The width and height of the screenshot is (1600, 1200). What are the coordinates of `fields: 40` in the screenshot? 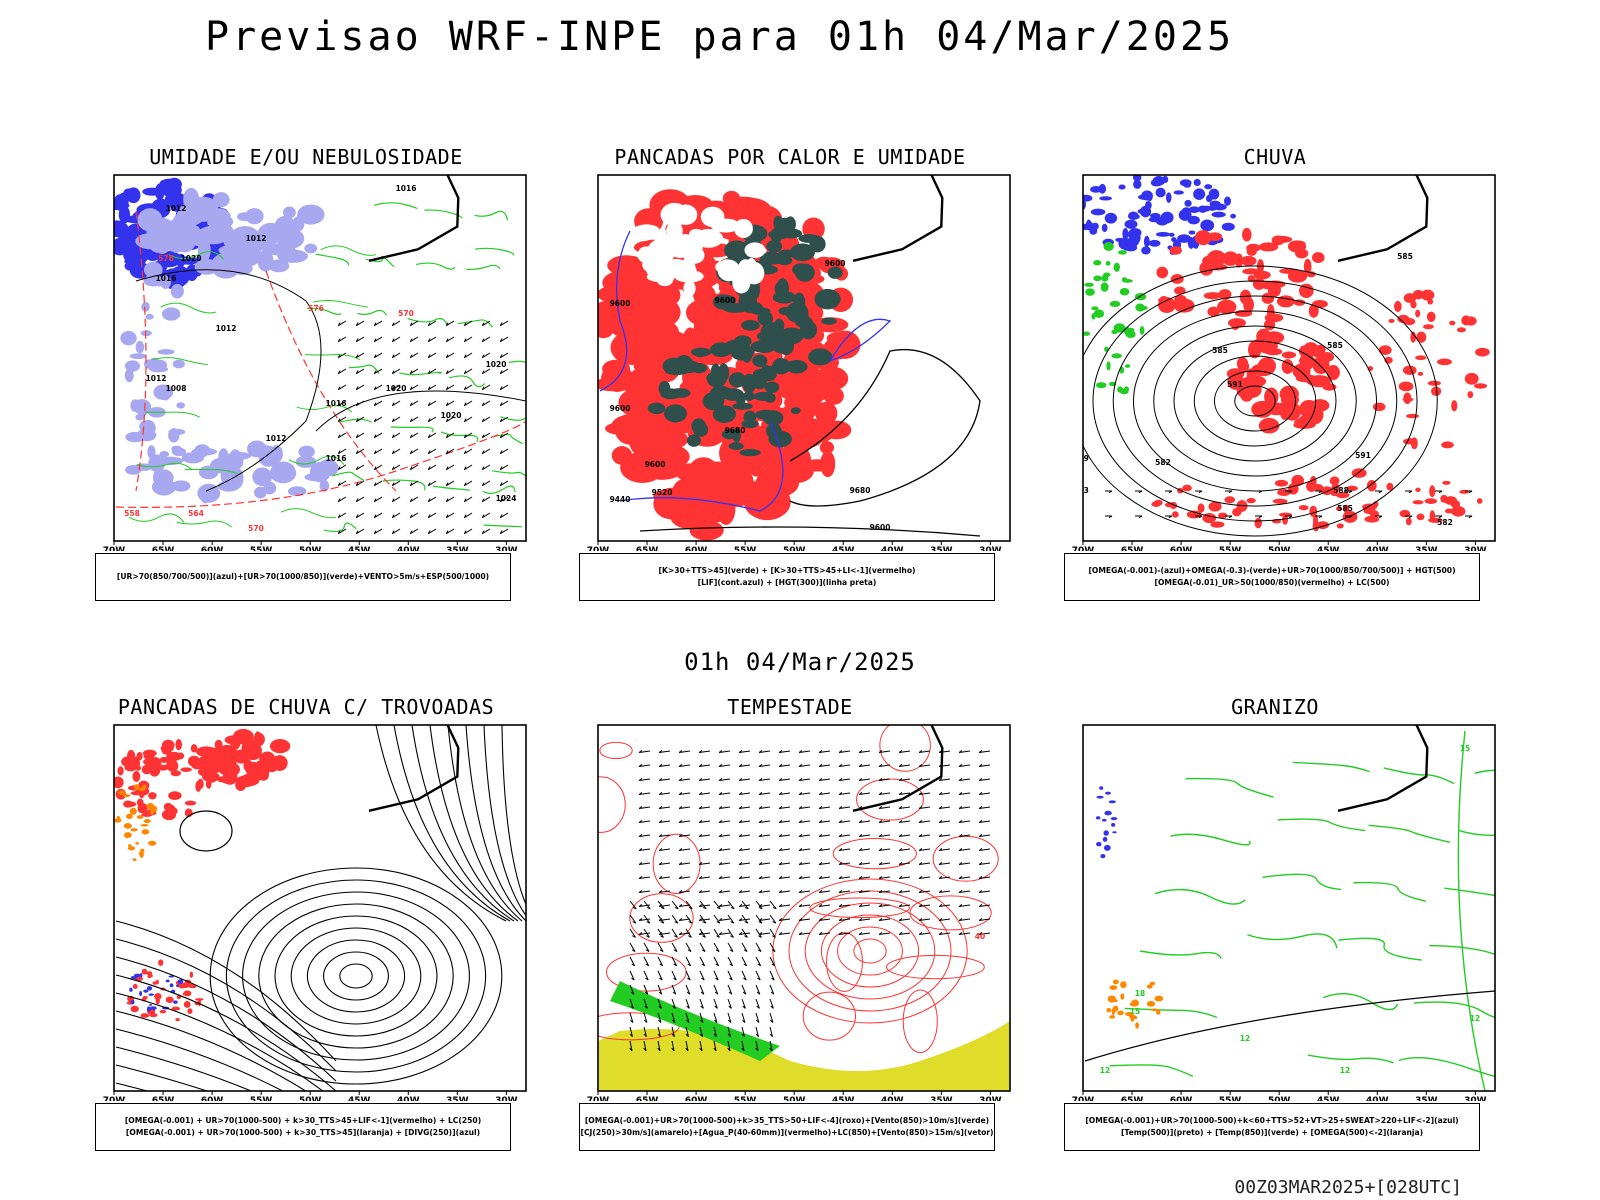 It's located at (804, 908).